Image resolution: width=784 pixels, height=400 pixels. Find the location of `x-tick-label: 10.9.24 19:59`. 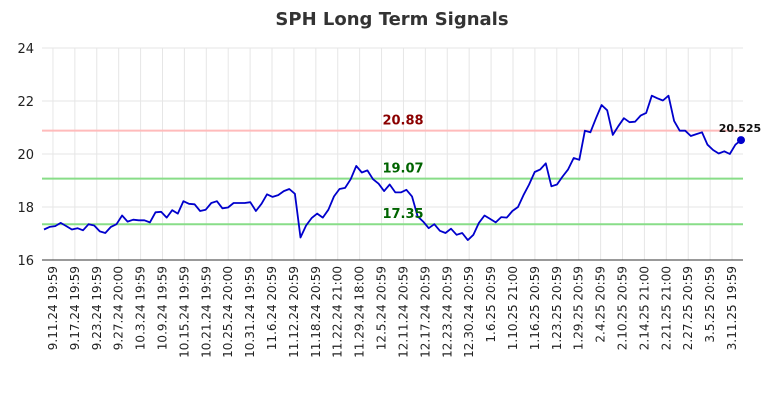

x-tick-label: 10.9.24 19:59 is located at coordinates (162, 308).